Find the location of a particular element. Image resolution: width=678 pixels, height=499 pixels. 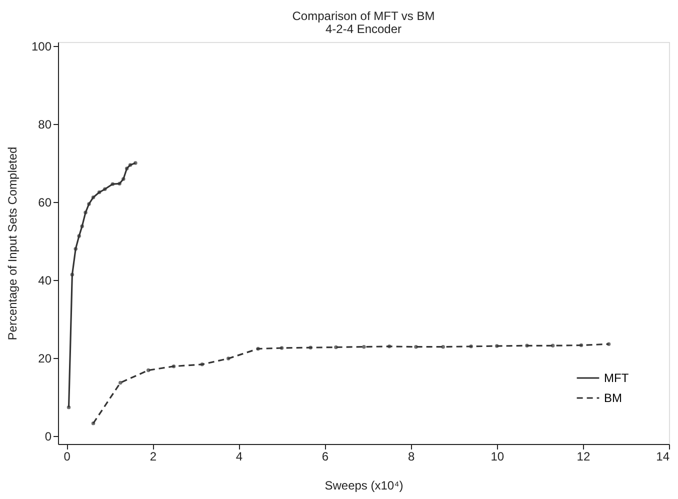

x-tick-label: 2 is located at coordinates (153, 457).